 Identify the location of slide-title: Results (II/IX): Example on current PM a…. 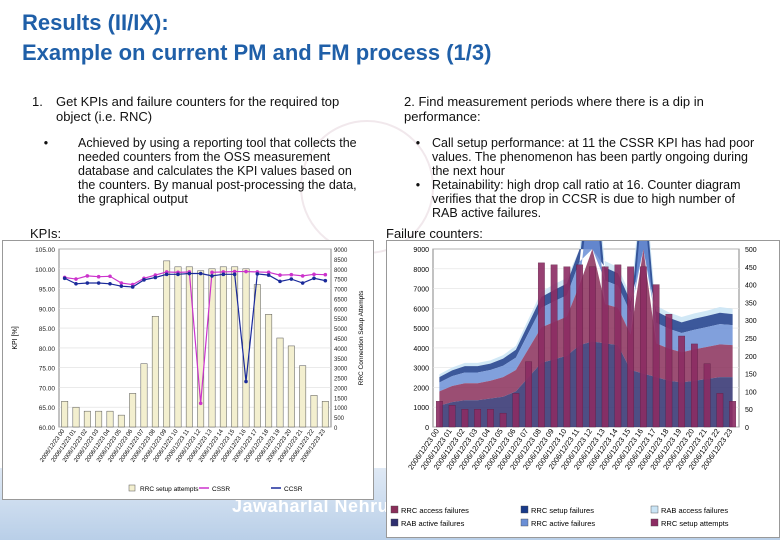
(256, 38).